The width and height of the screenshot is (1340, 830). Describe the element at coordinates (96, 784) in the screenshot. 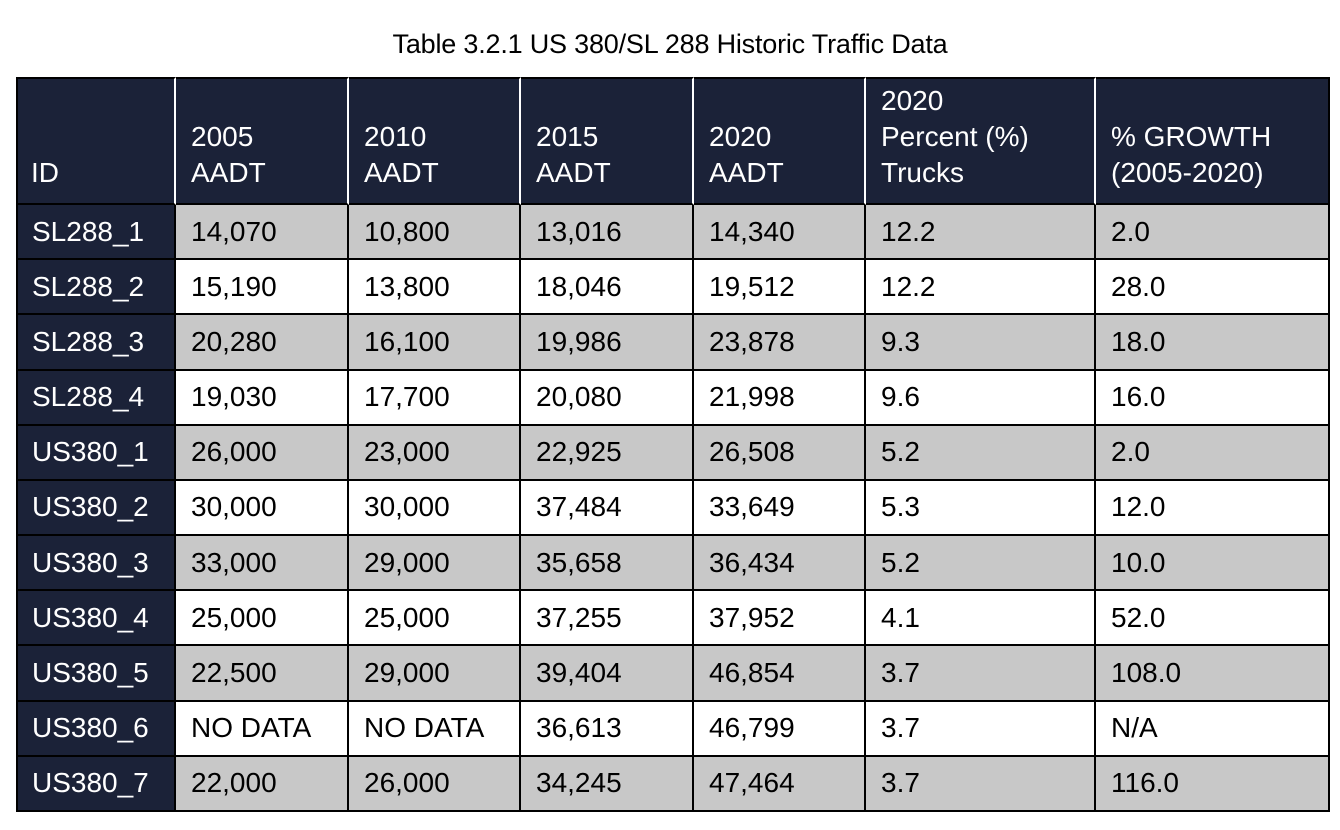

I see `cell-id: US380_7` at that location.